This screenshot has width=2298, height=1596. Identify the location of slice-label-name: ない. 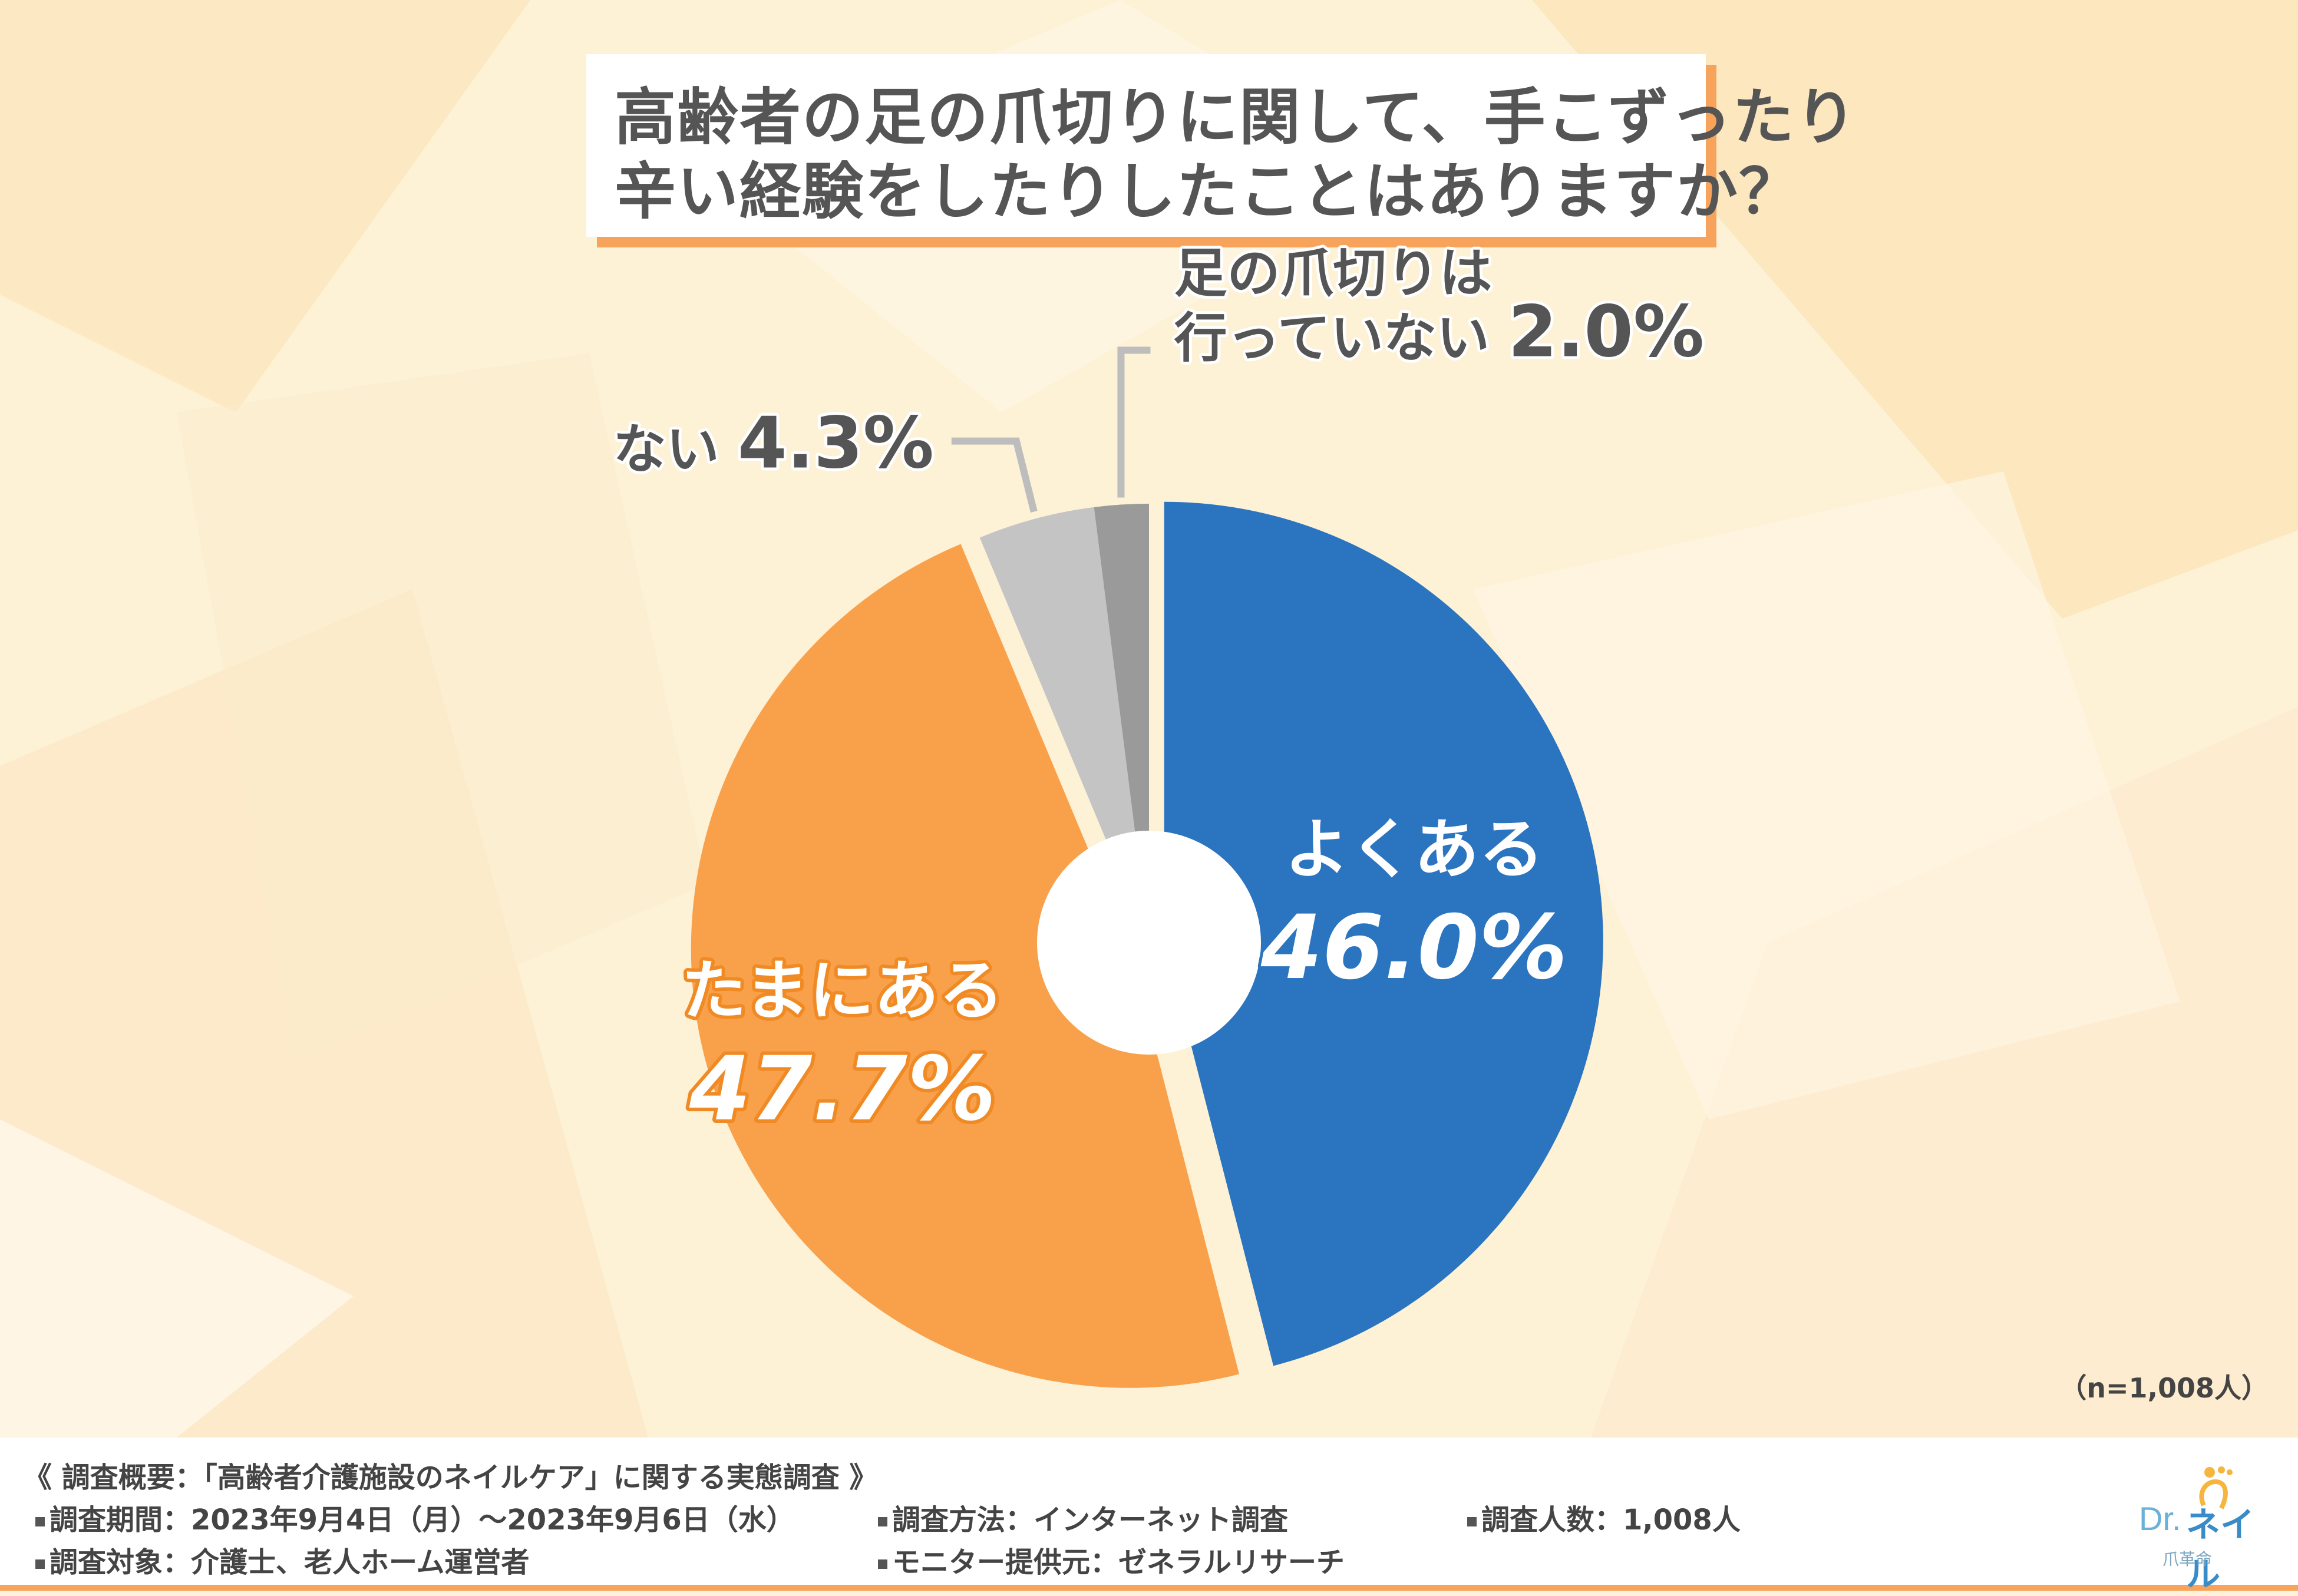
(675, 450).